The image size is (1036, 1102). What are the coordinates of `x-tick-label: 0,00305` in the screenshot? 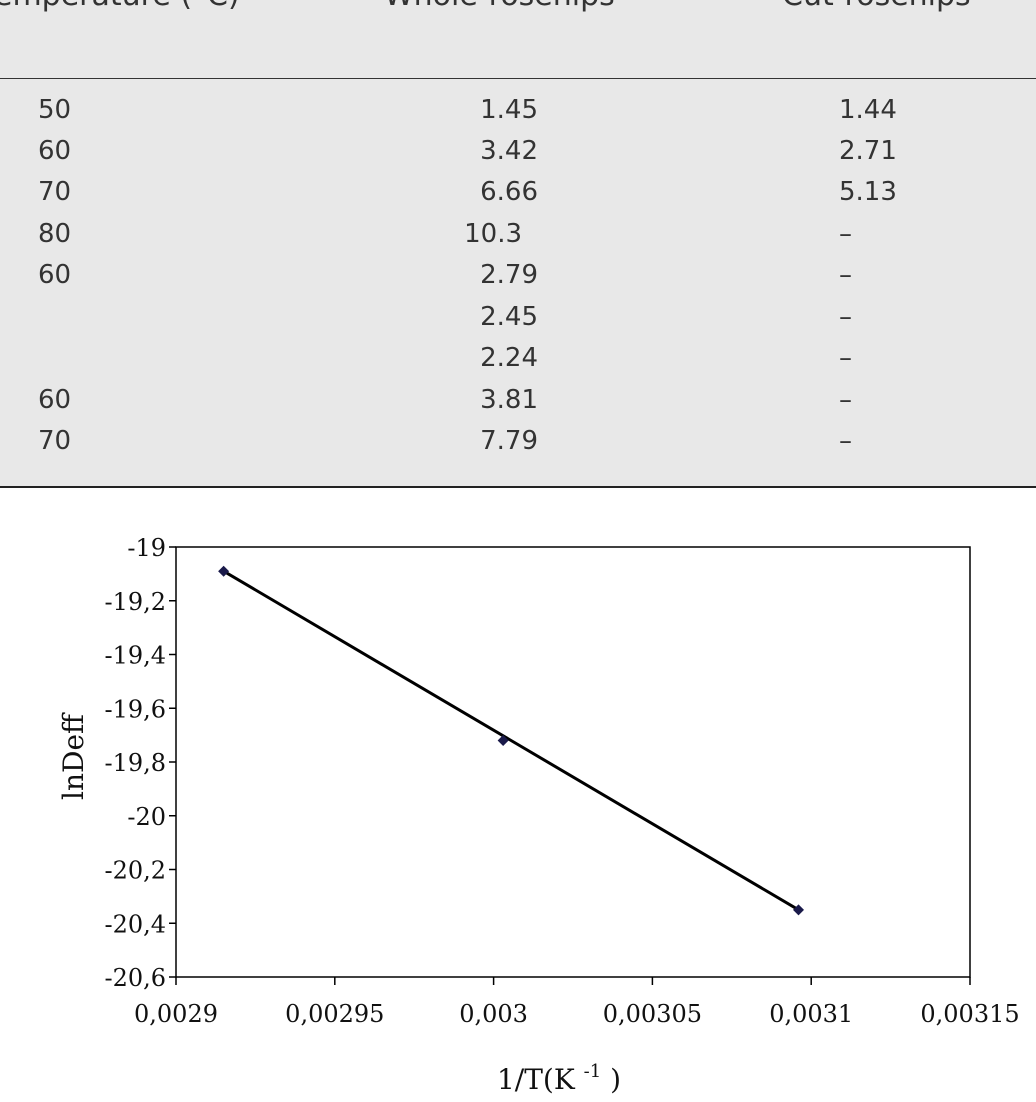 It's located at (652, 1014).